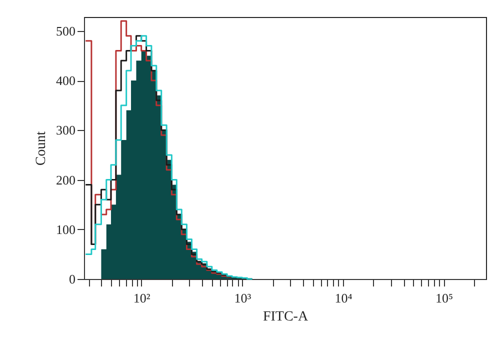 This screenshot has width=500, height=358. I want to click on x-tick-label: 10², so click(141, 298).